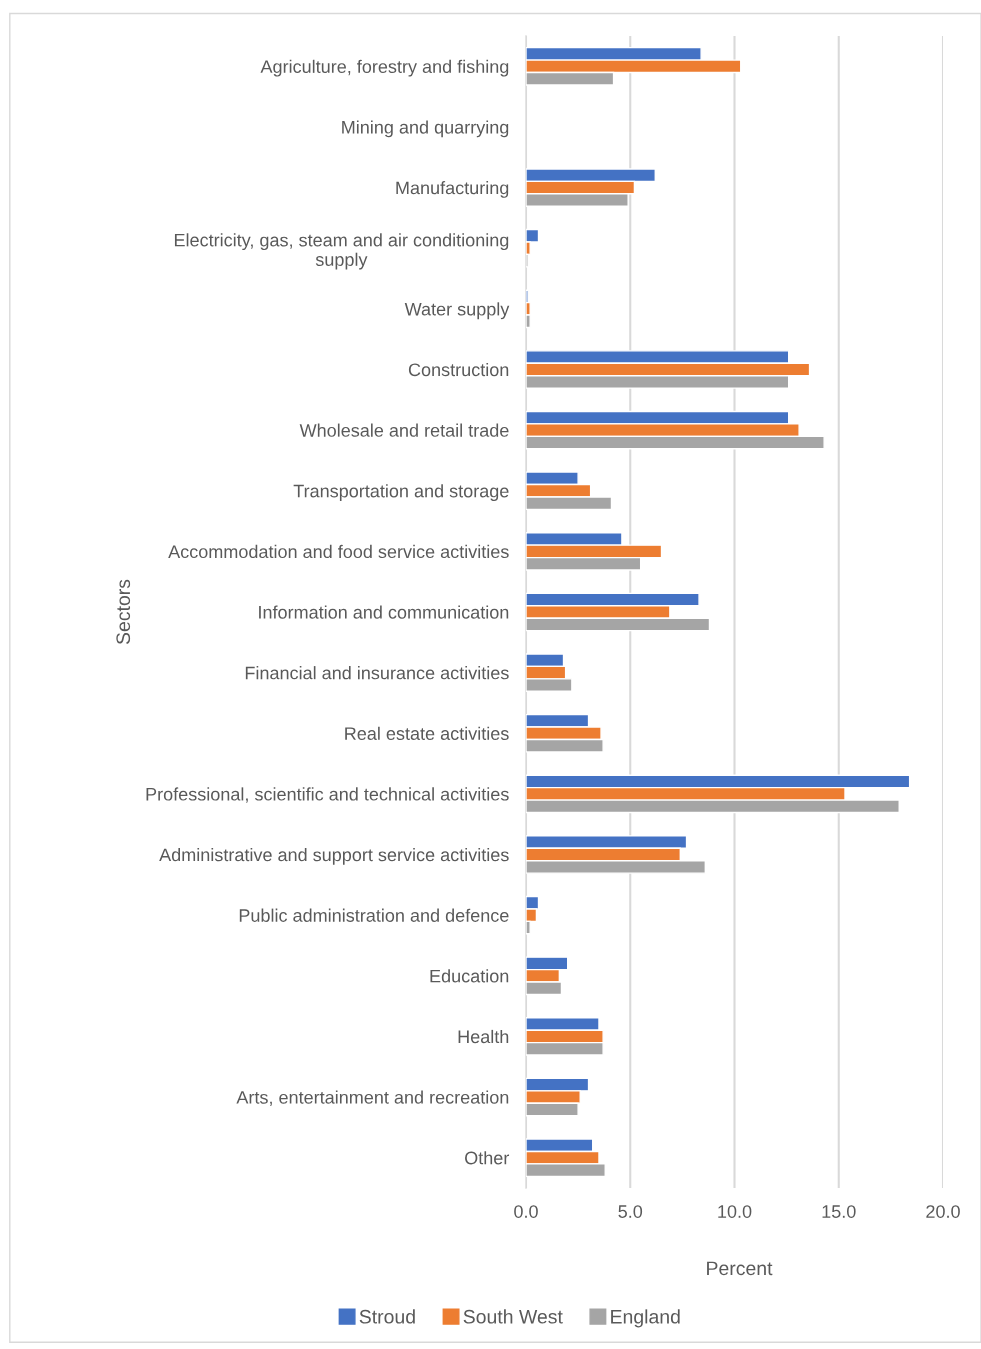 Image resolution: width=981 pixels, height=1349 pixels. What do you see at coordinates (839, 1211) in the screenshot?
I see `x-tick-label: 15.0` at bounding box center [839, 1211].